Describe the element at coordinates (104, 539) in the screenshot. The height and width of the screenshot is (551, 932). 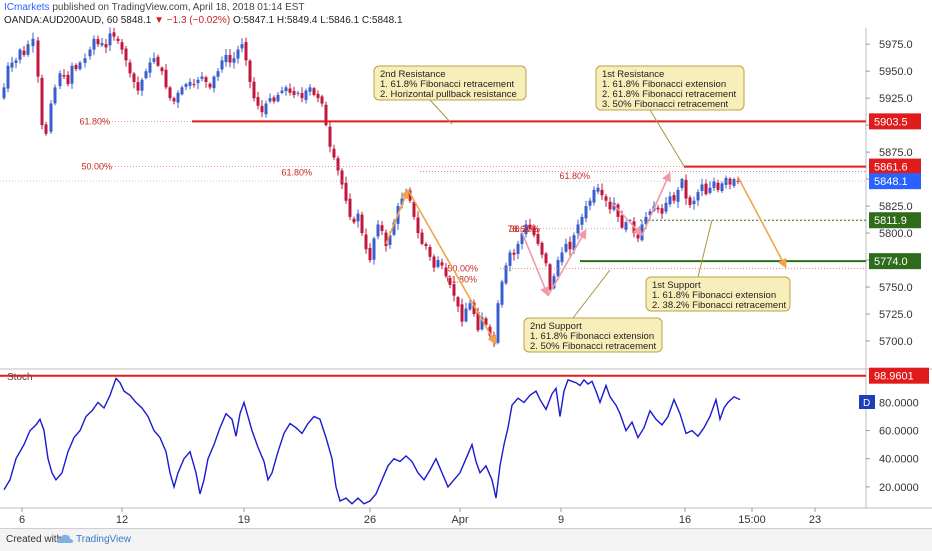
I see `tradingview-brand: TradingView` at that location.